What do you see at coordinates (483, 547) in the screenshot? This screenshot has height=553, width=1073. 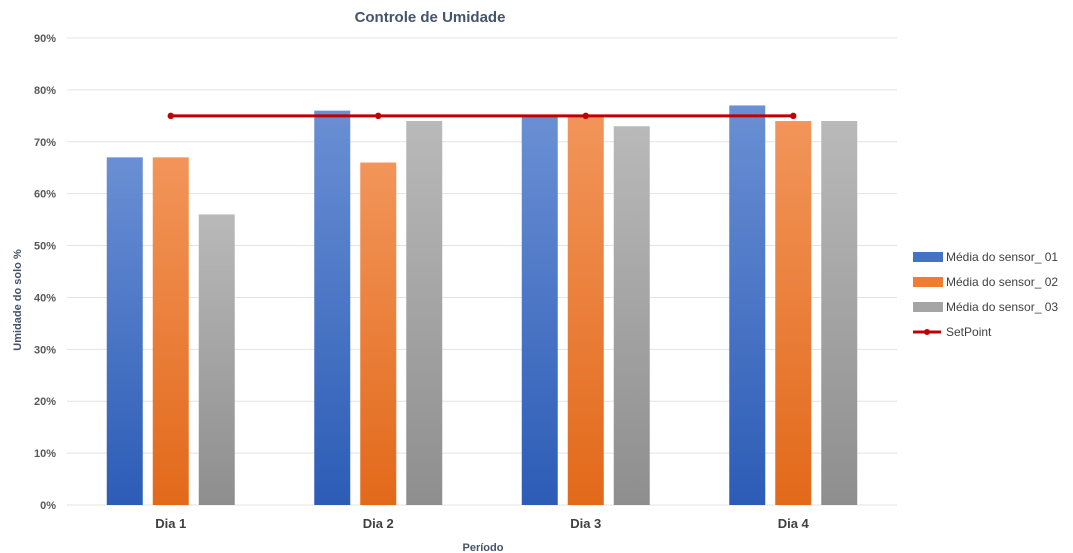 I see `x-axis-label: Período` at bounding box center [483, 547].